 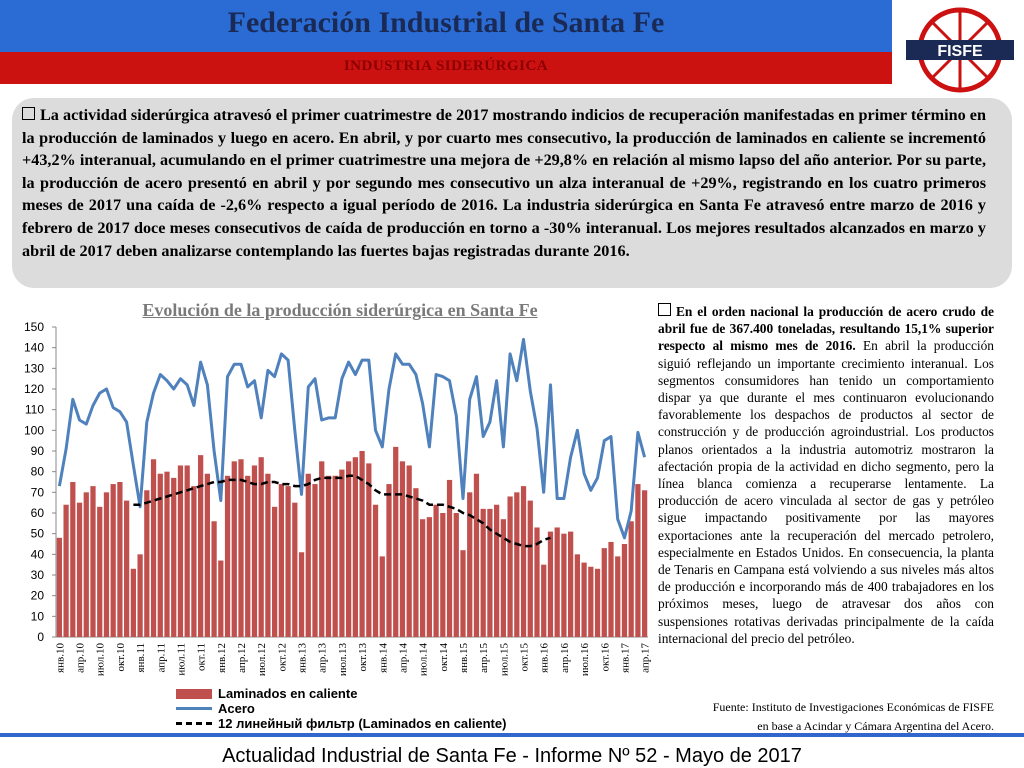 I want to click on legend-label-acero: Acero, so click(x=236, y=708).